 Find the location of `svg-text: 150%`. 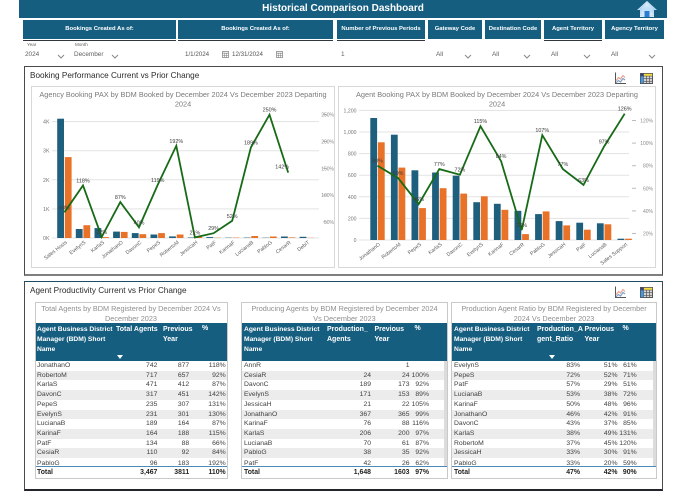

svg-text: 150% is located at coordinates (327, 169).